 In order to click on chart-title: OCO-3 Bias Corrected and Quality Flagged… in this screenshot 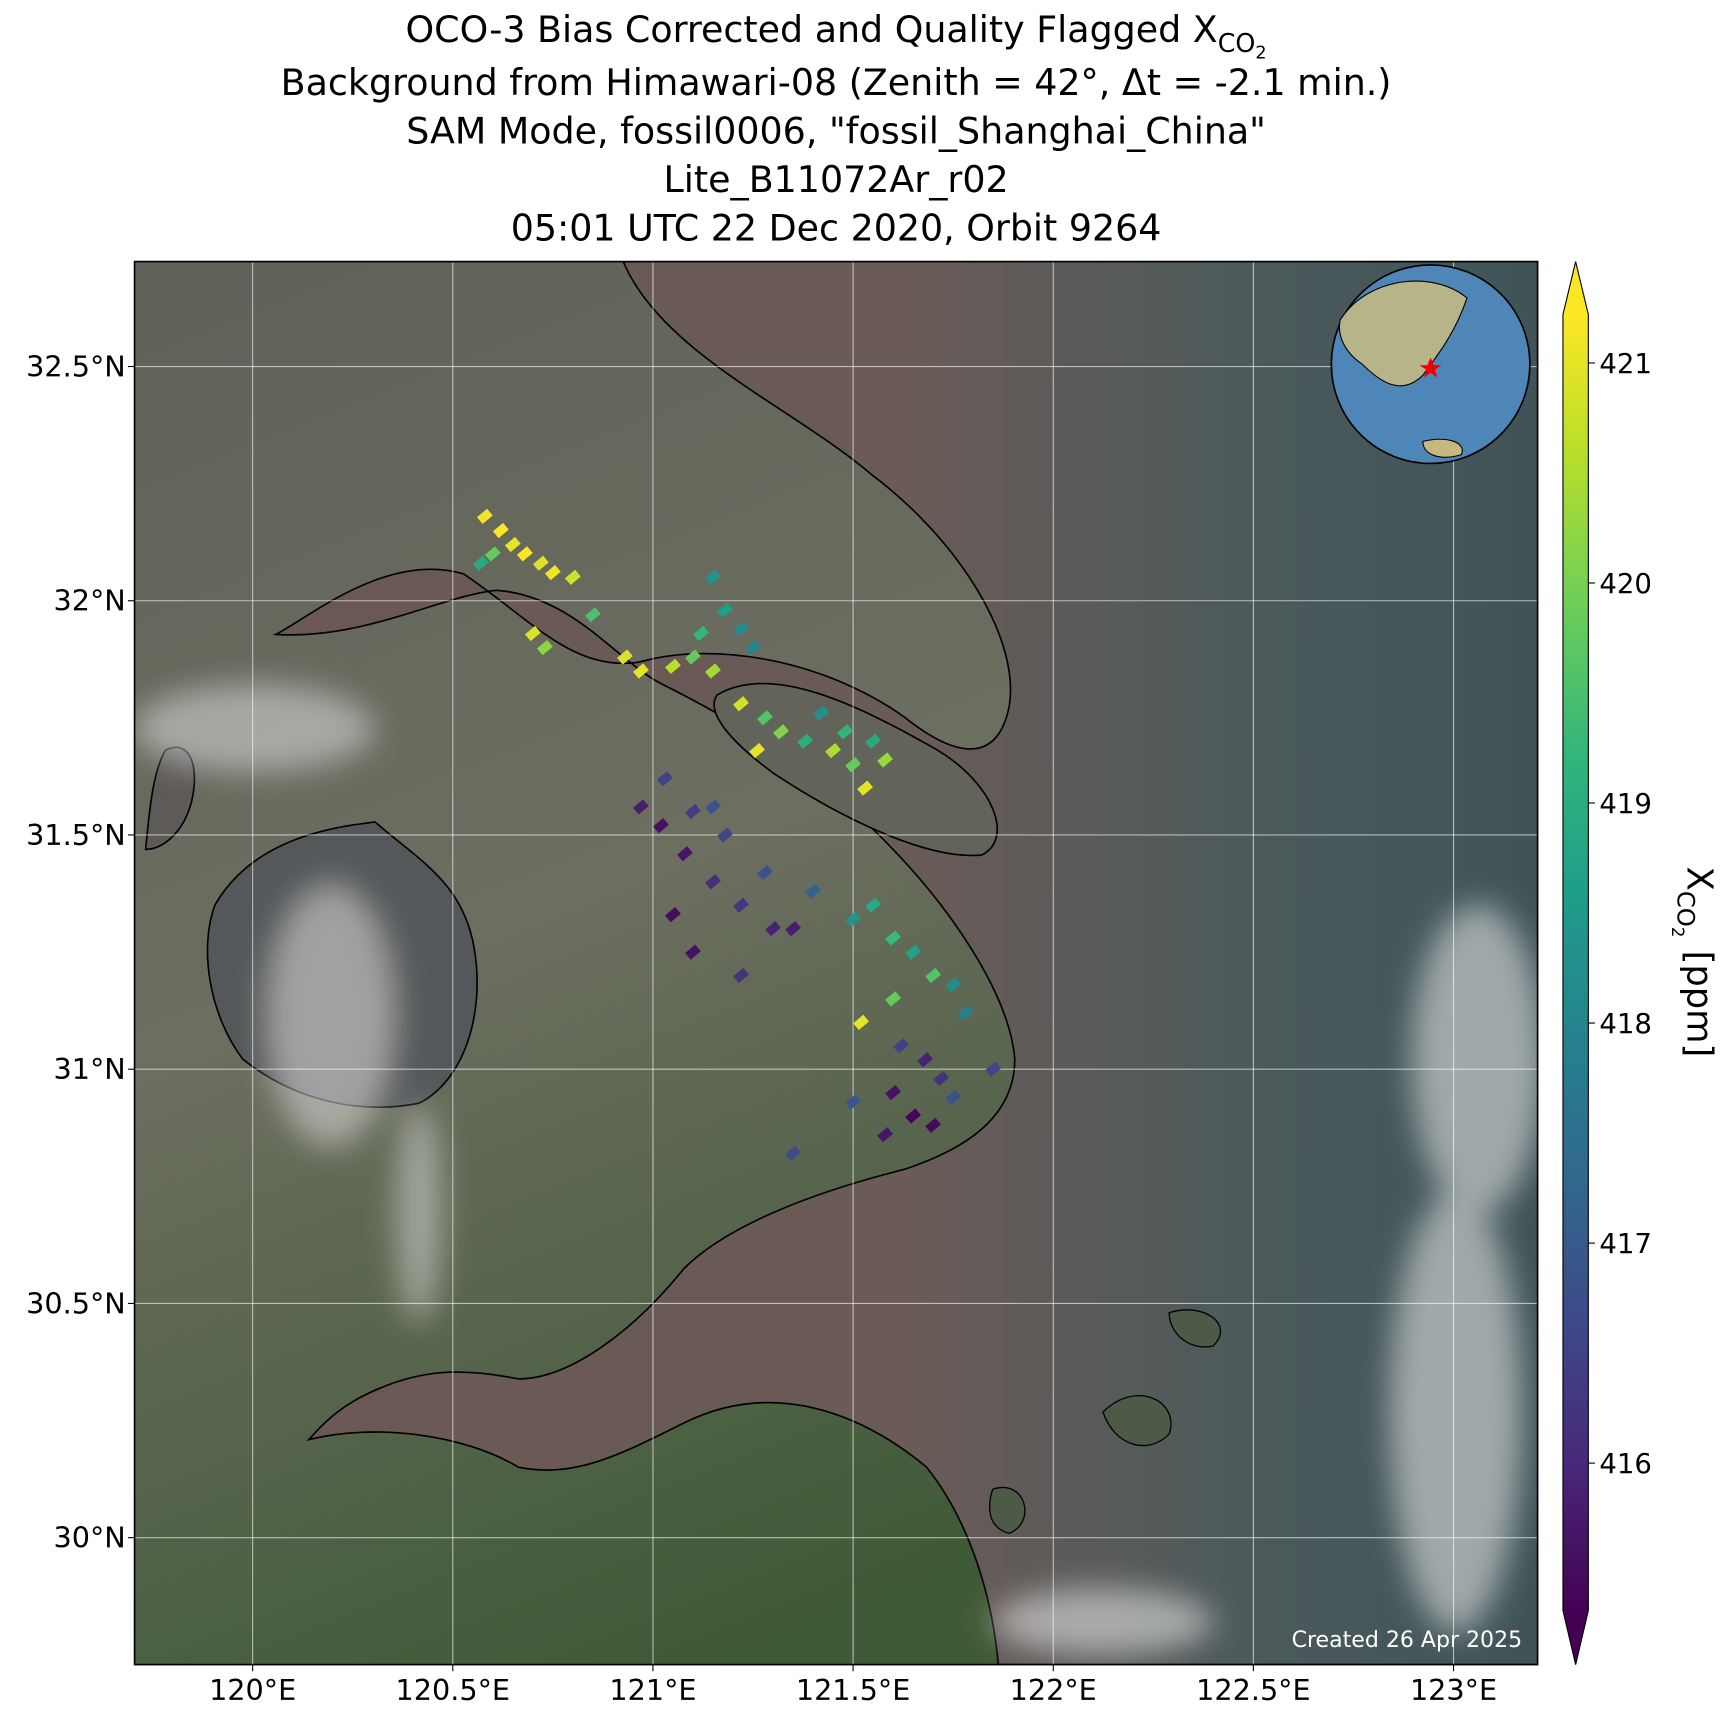, I will do `click(836, 36)`.